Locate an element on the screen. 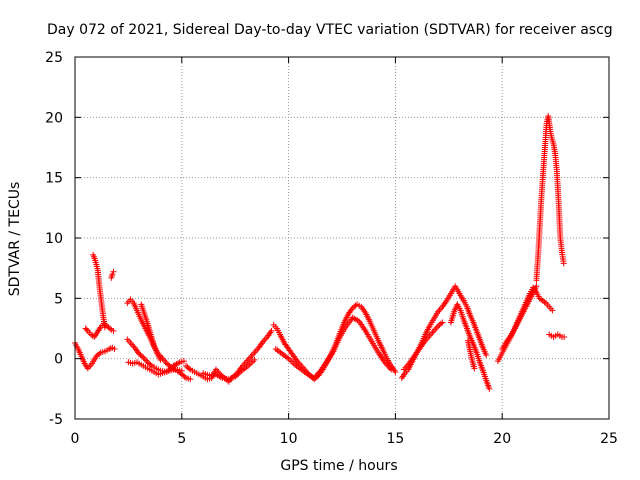  y-tick-label: 0 is located at coordinates (58, 360).